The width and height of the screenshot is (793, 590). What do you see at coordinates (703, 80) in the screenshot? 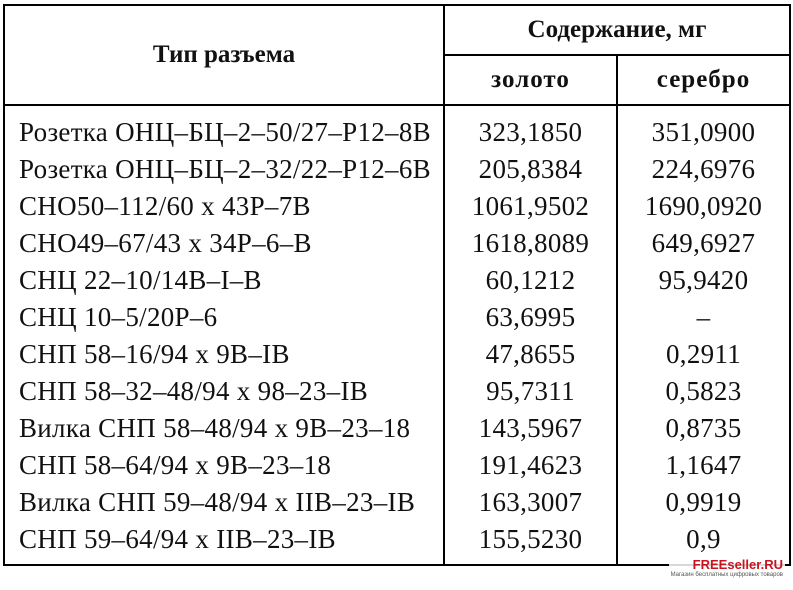
I see `silver-header: серебро` at bounding box center [703, 80].